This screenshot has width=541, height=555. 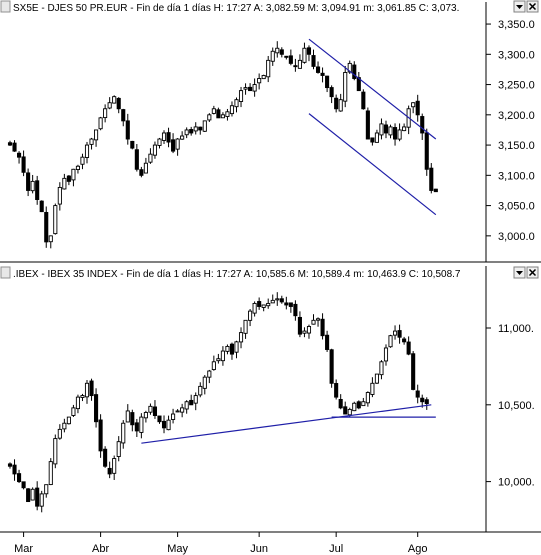 What do you see at coordinates (516, 25) in the screenshot?
I see `y-tick-label: 3,350.0` at bounding box center [516, 25].